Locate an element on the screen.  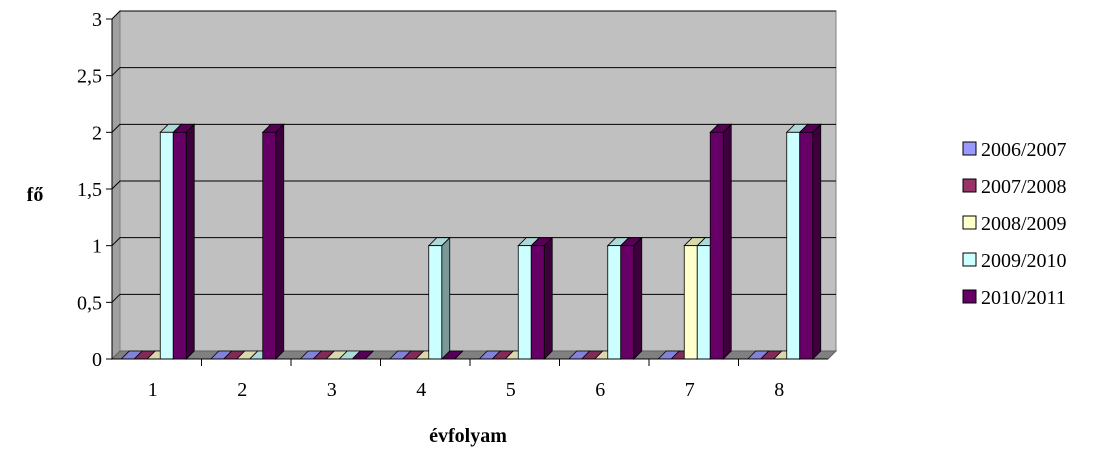
y-tick-label: 1 is located at coordinates (97, 247).